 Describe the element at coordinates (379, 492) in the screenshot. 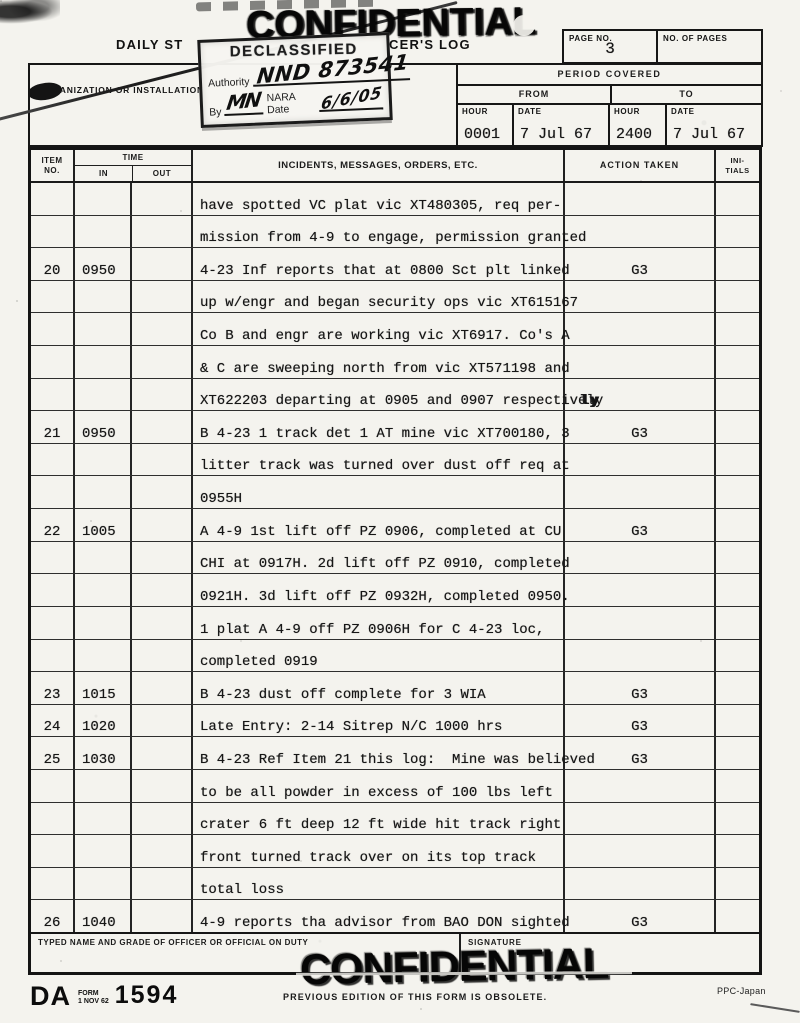

I see `incident-text-cell: 0955H` at that location.